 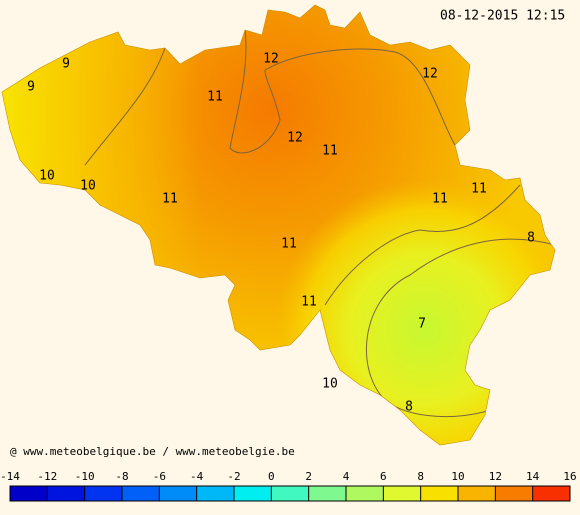 What do you see at coordinates (85, 476) in the screenshot?
I see `colorbar-tick-label: -10` at bounding box center [85, 476].